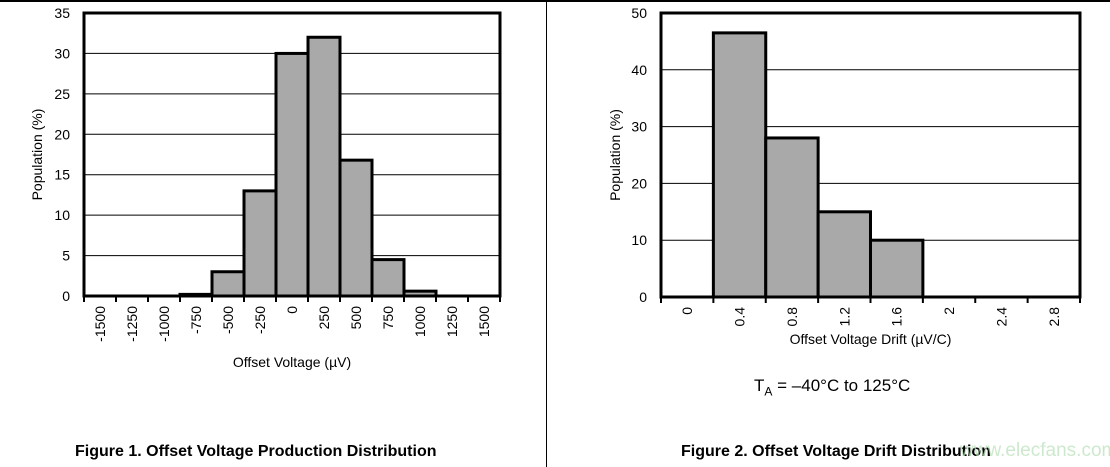  What do you see at coordinates (196, 320) in the screenshot?
I see `x-tick-label: -750` at bounding box center [196, 320].